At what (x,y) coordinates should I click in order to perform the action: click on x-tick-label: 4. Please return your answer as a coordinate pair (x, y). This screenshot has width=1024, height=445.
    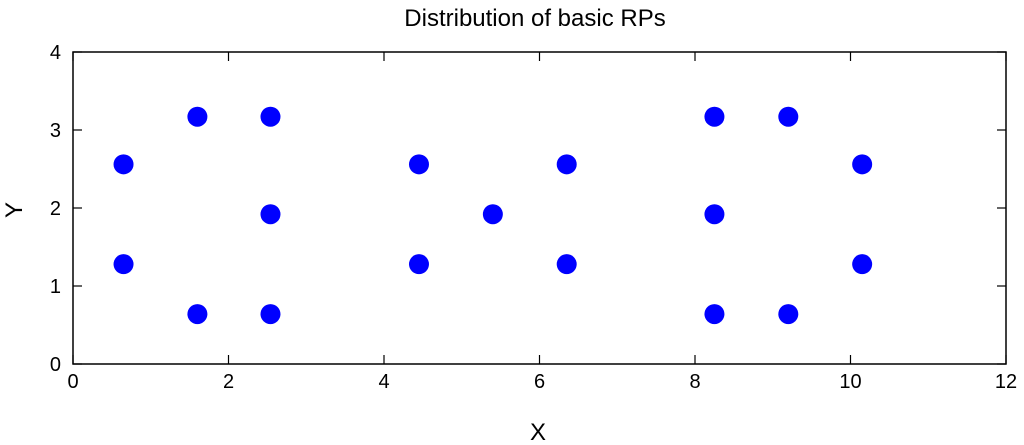
    Looking at the image, I should click on (383, 382).